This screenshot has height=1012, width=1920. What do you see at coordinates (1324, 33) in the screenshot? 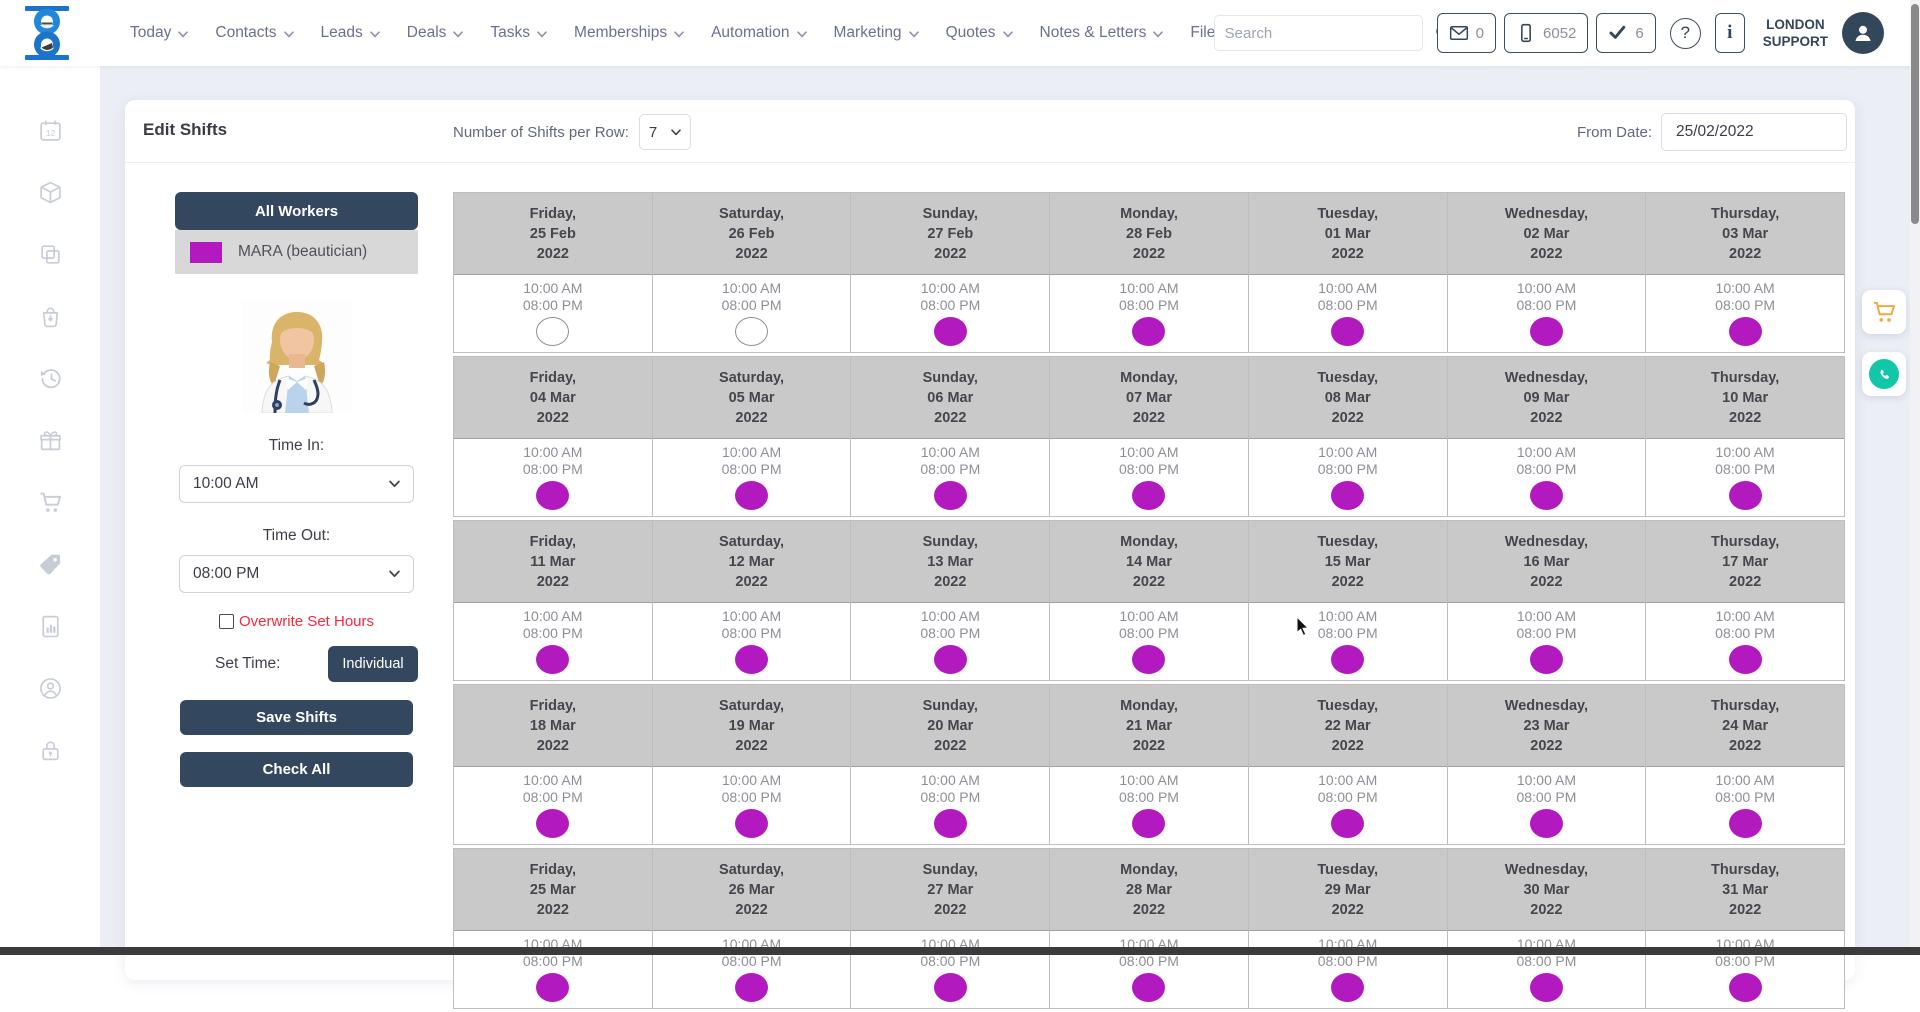
I see `search-input` at bounding box center [1324, 33].